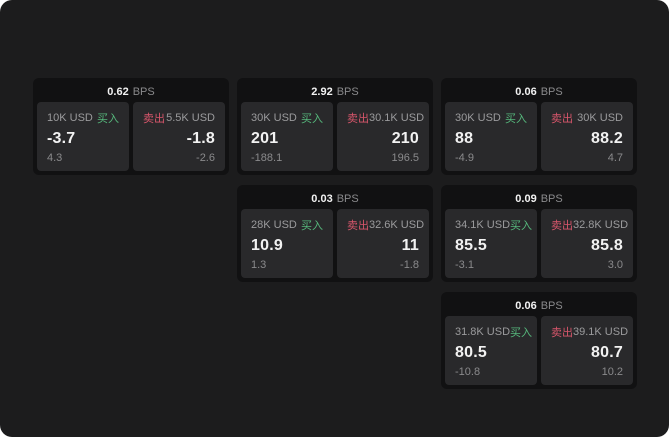 The height and width of the screenshot is (437, 669). What do you see at coordinates (118, 92) in the screenshot?
I see `bps-value: 0.62` at bounding box center [118, 92].